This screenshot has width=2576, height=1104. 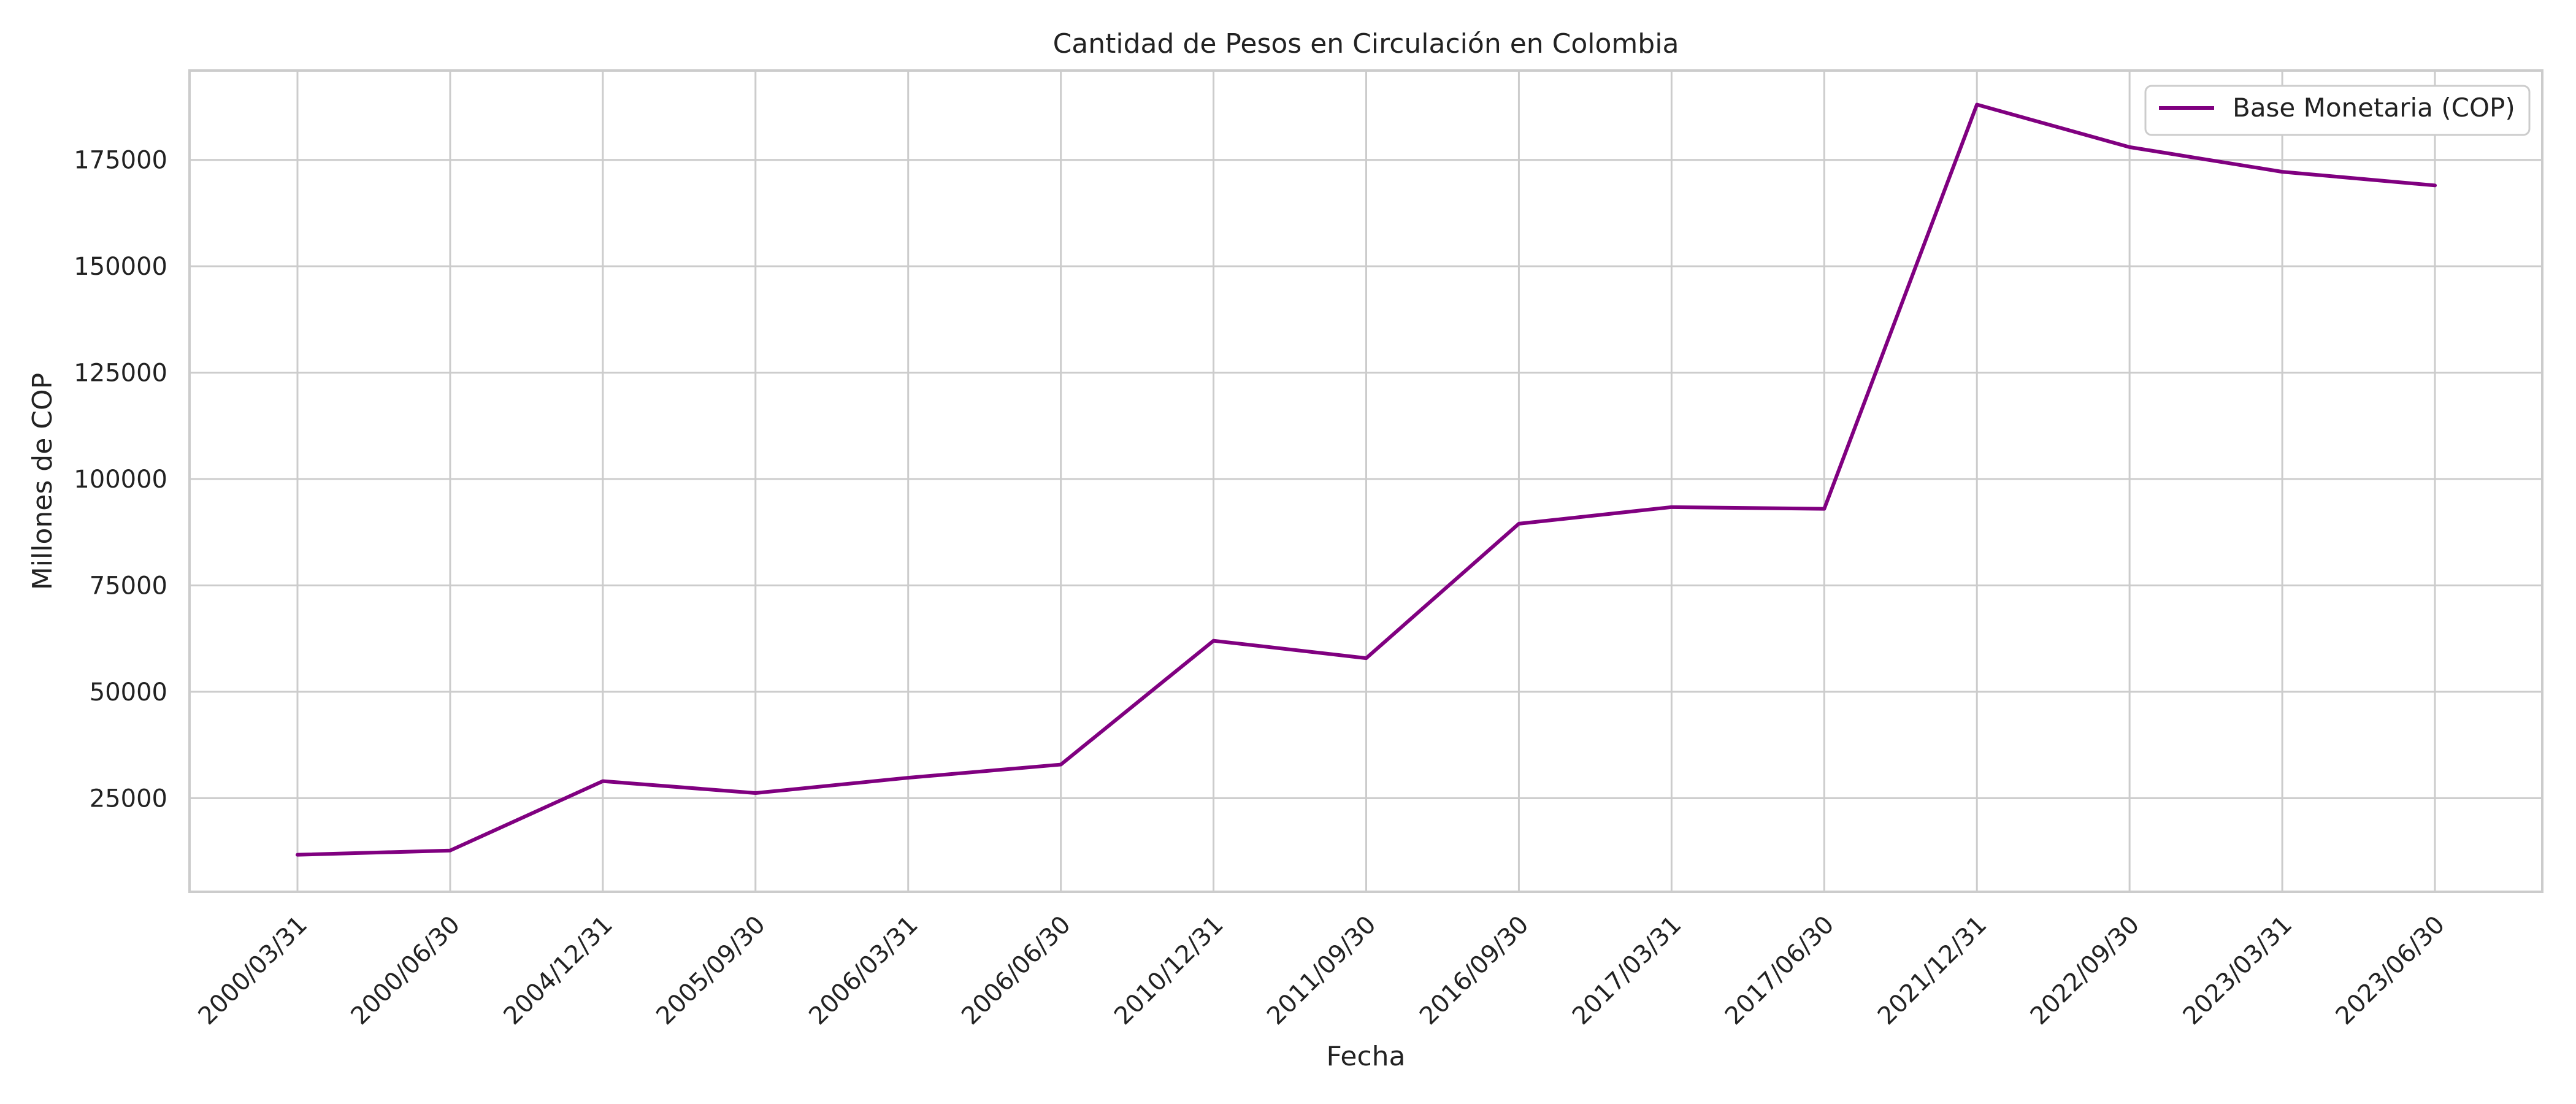 I want to click on y-tick-label: 175000, so click(x=120, y=161).